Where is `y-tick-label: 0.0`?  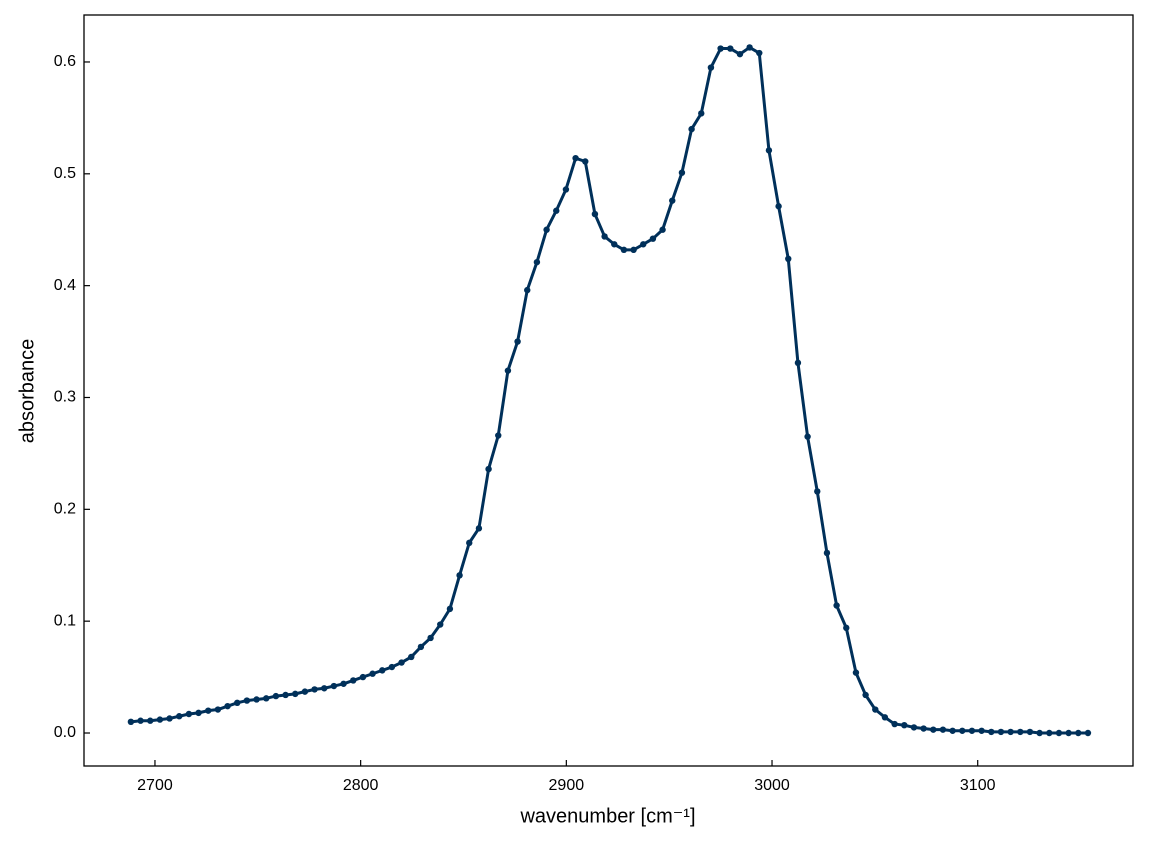
y-tick-label: 0.0 is located at coordinates (65, 732).